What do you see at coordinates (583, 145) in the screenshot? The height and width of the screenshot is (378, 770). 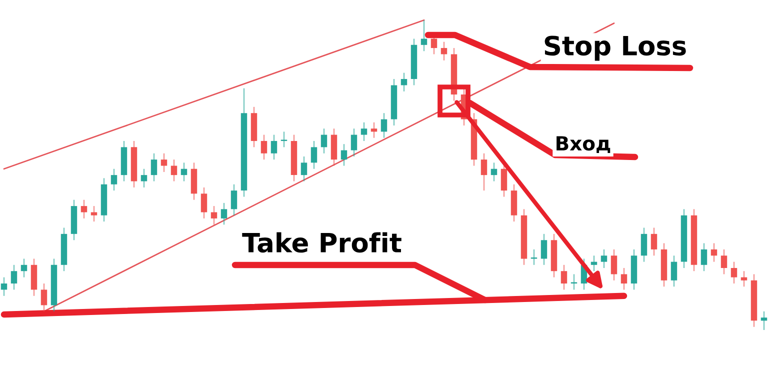 I see `annotation: Вход` at bounding box center [583, 145].